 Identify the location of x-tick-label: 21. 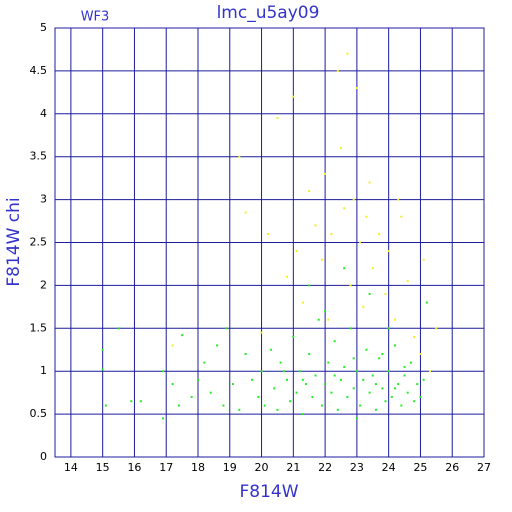
(293, 467).